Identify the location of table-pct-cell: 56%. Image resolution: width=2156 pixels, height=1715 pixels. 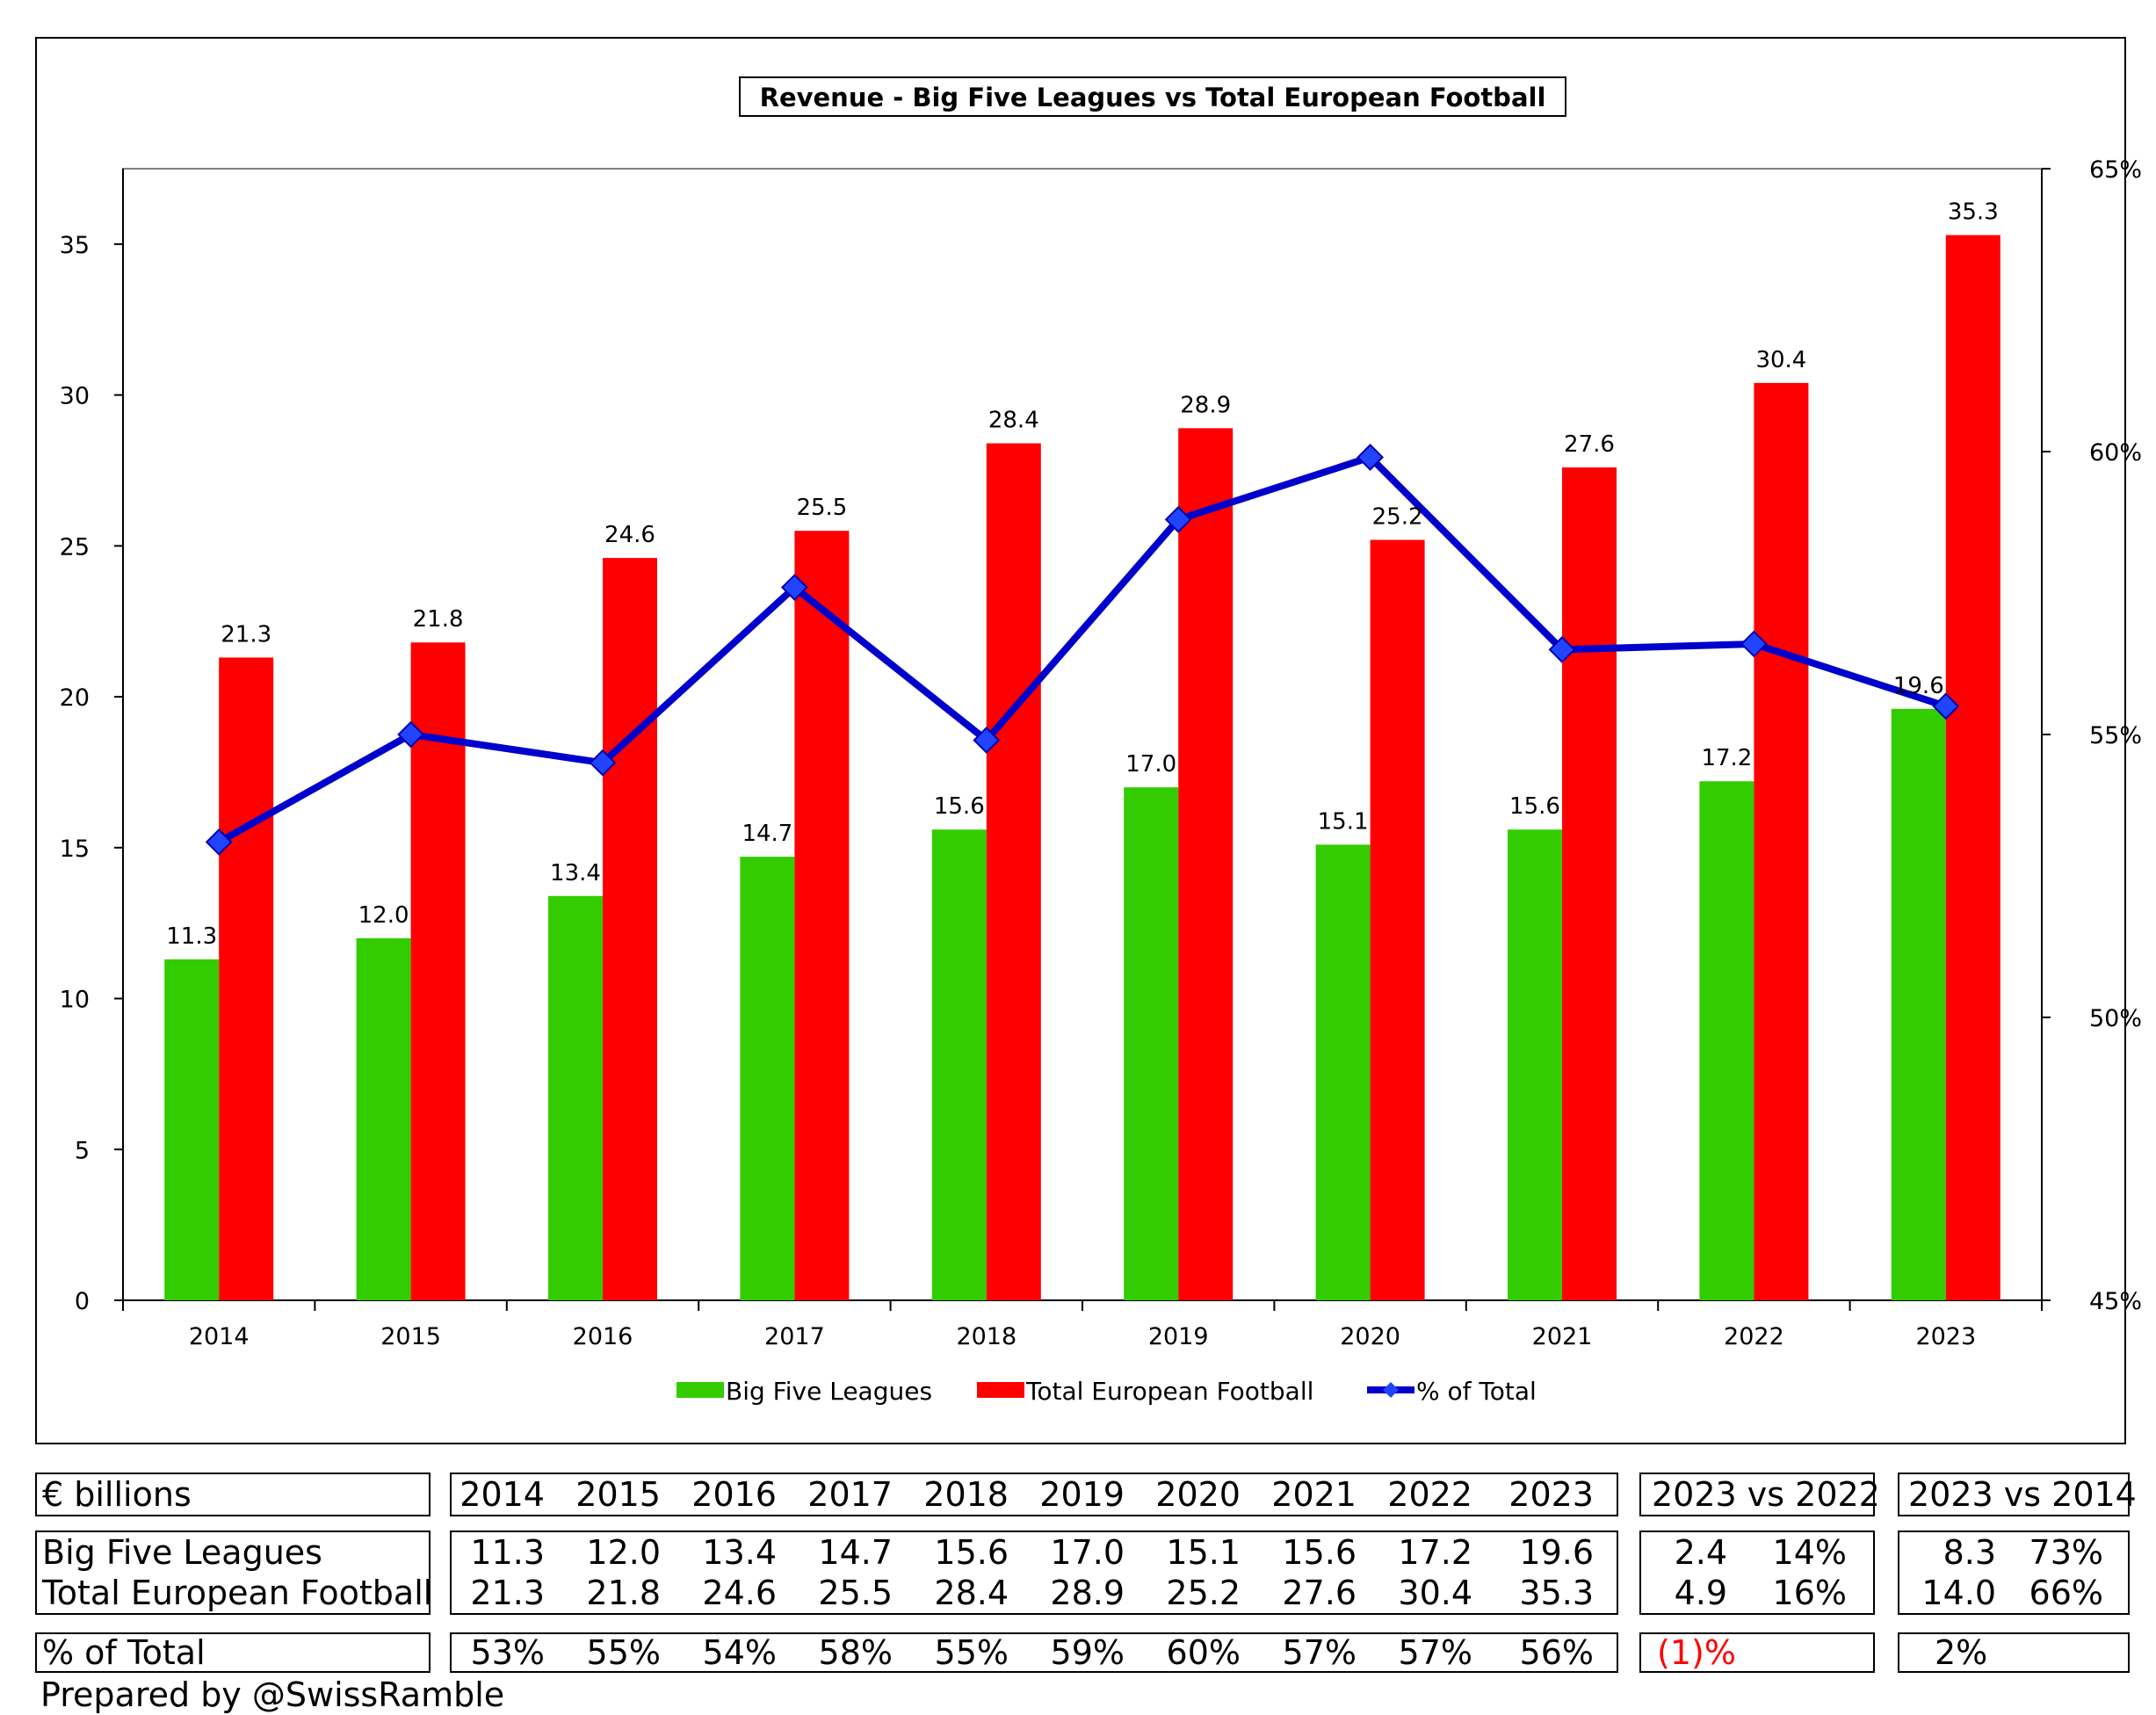
(1557, 1652).